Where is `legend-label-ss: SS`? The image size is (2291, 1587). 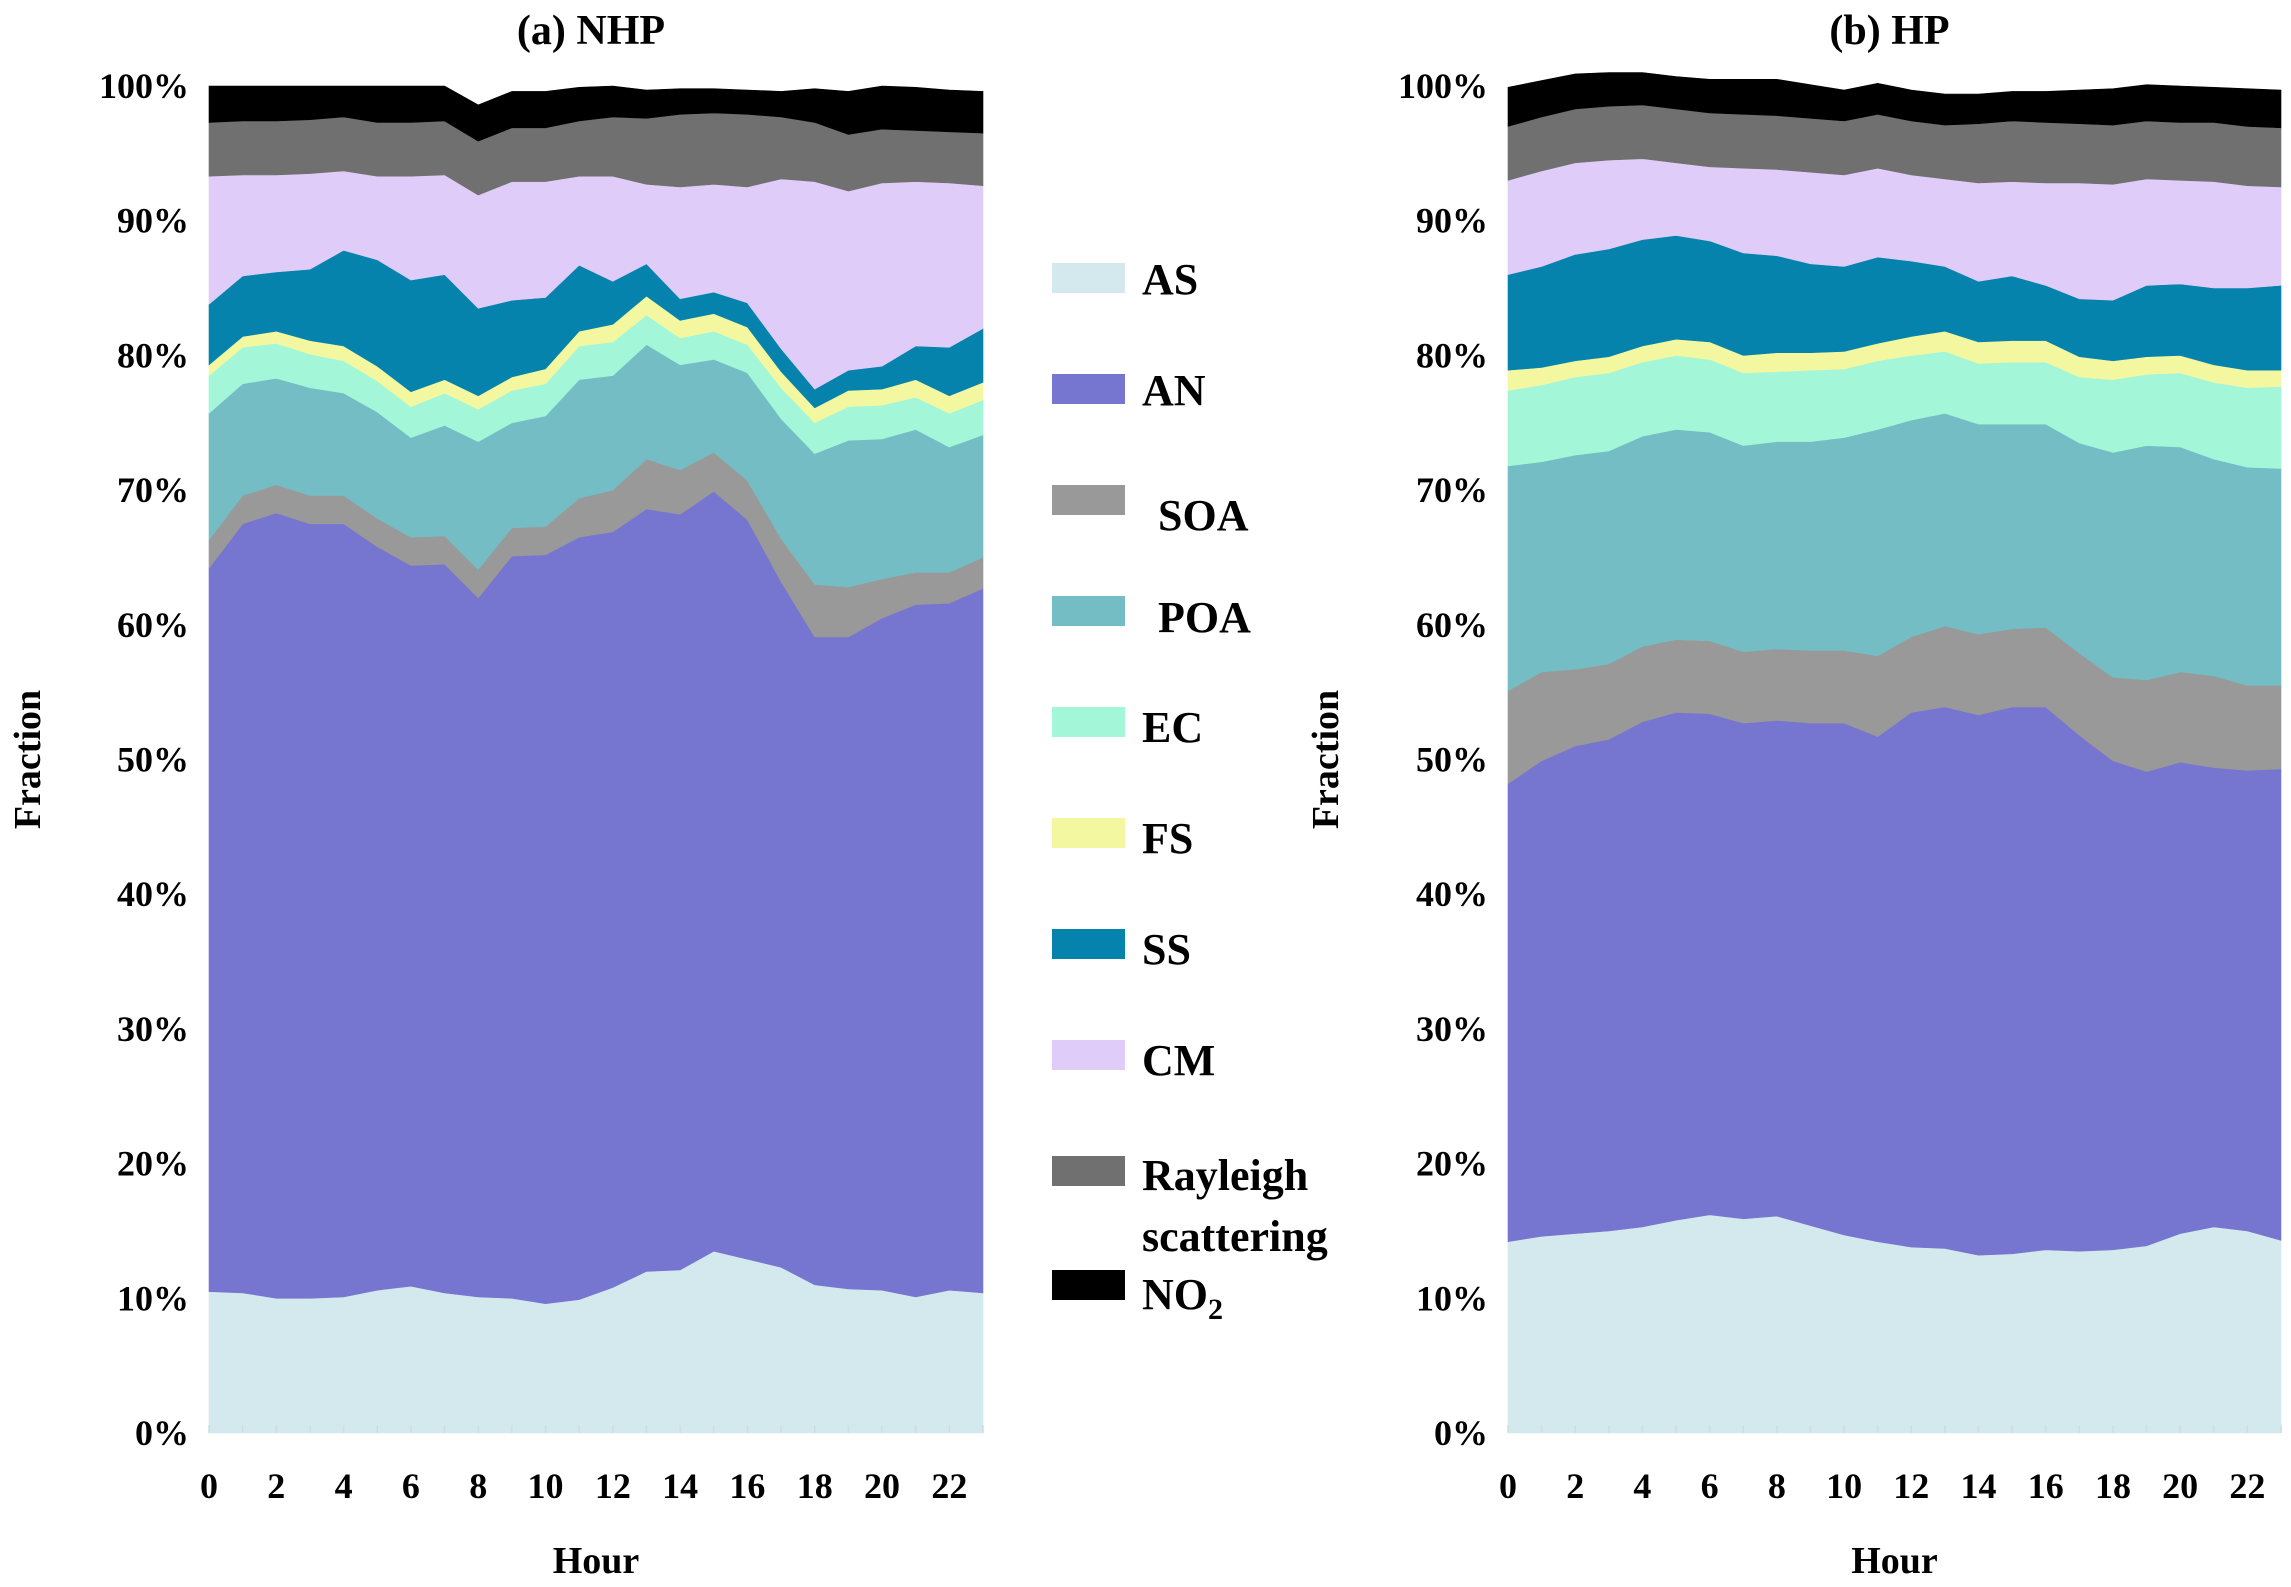
legend-label-ss: SS is located at coordinates (1166, 949).